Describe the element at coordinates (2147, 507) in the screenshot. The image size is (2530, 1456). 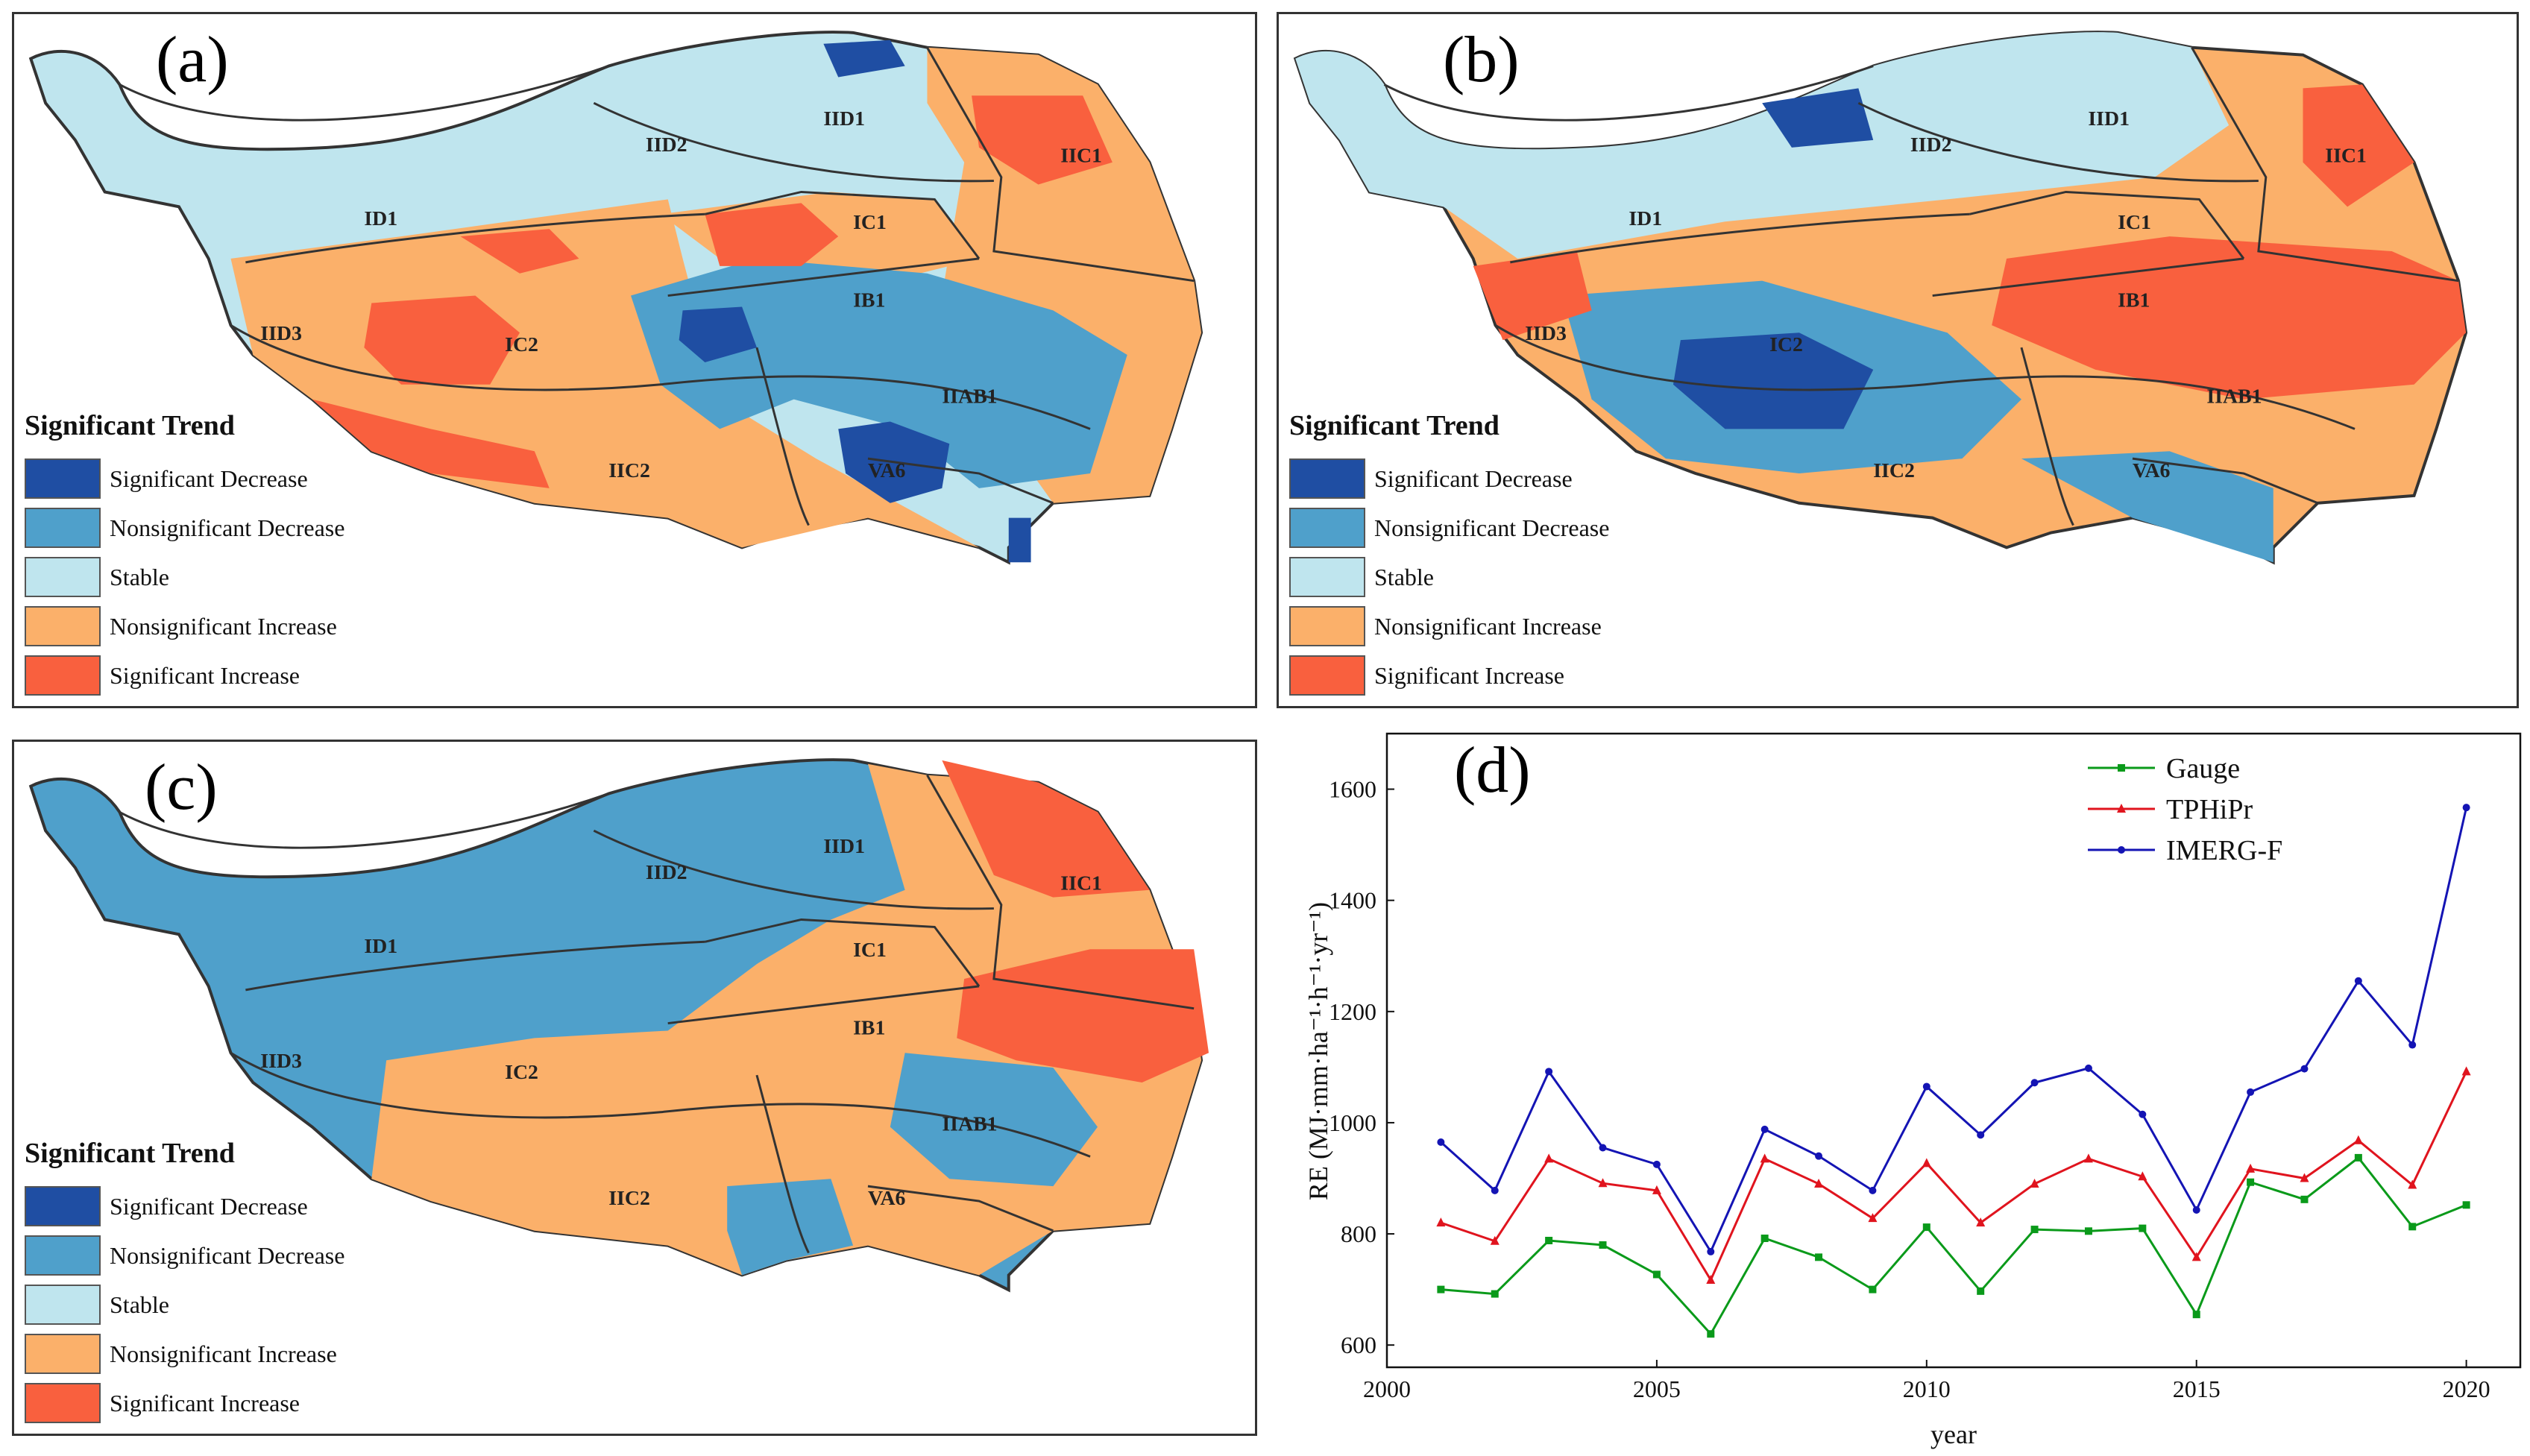
I see `area-nonsig-decrease` at that location.